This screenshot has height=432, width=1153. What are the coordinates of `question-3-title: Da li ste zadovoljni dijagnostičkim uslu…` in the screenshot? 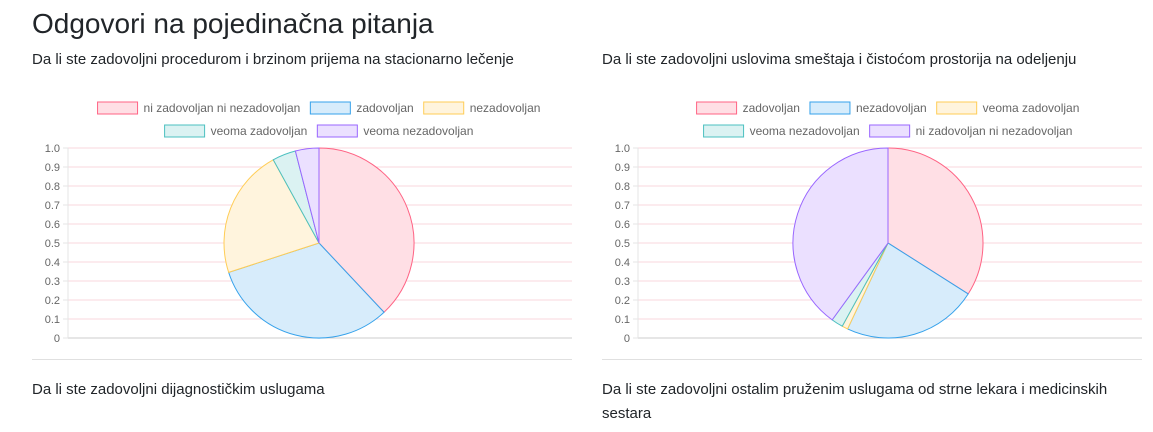 It's located at (178, 389).